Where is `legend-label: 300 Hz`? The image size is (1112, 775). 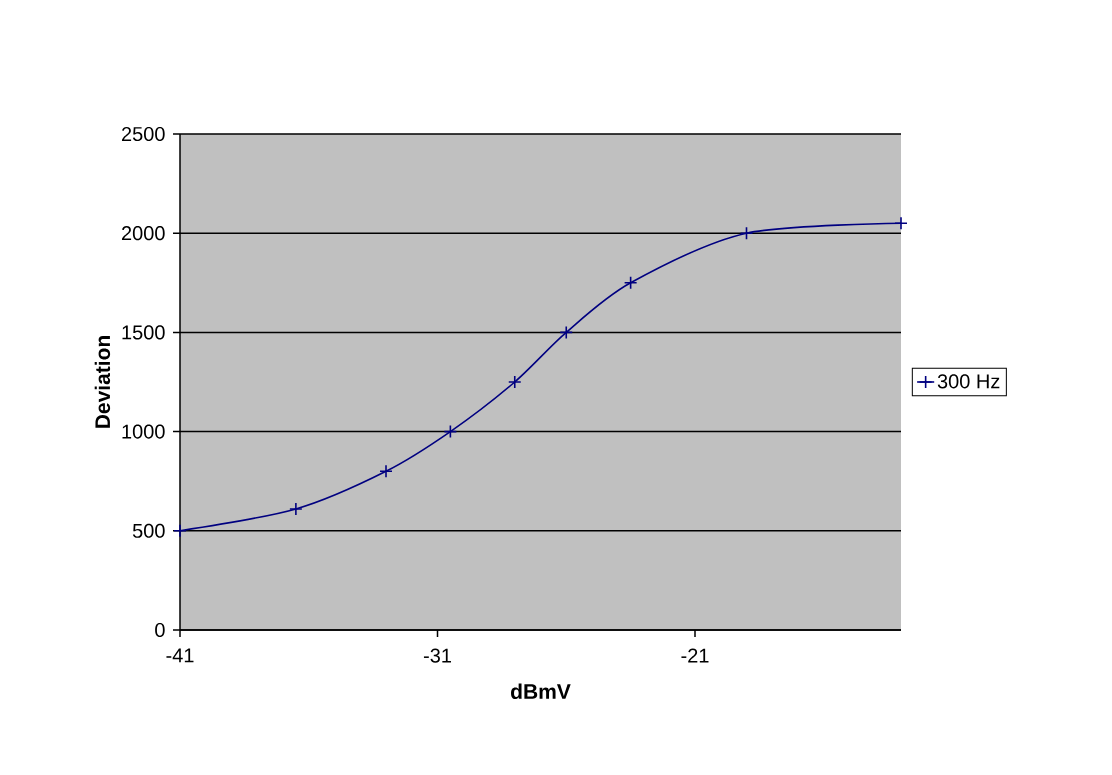 legend-label: 300 Hz is located at coordinates (968, 381).